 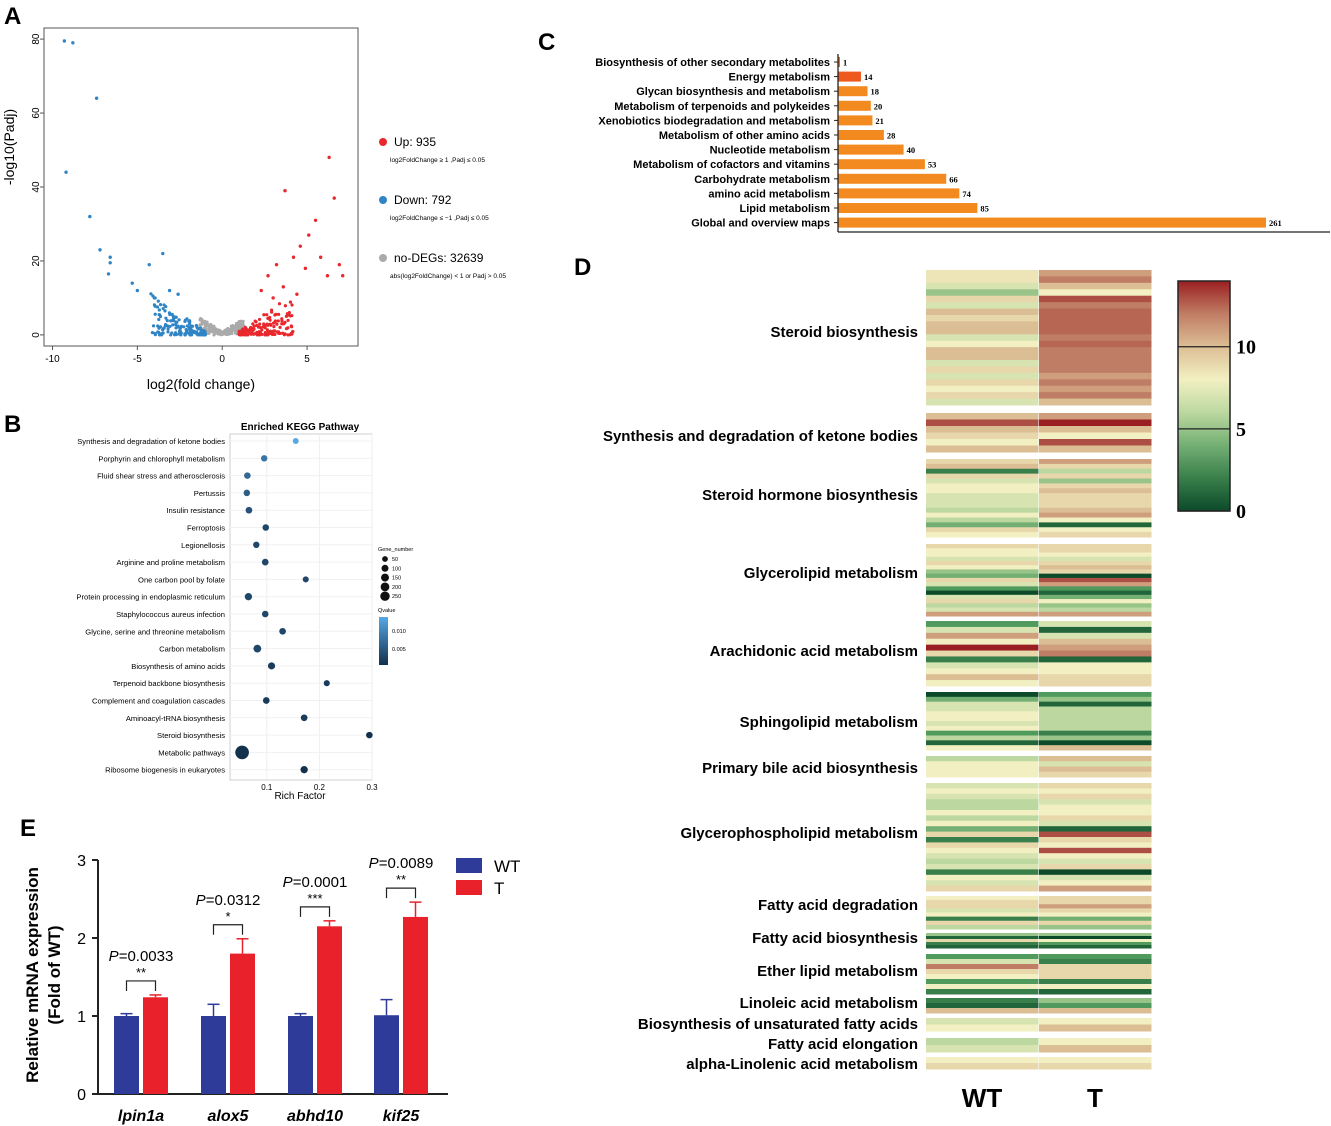 What do you see at coordinates (54, 974) in the screenshot?
I see `y-axis-label-line2: (Fold of WT)` at bounding box center [54, 974].